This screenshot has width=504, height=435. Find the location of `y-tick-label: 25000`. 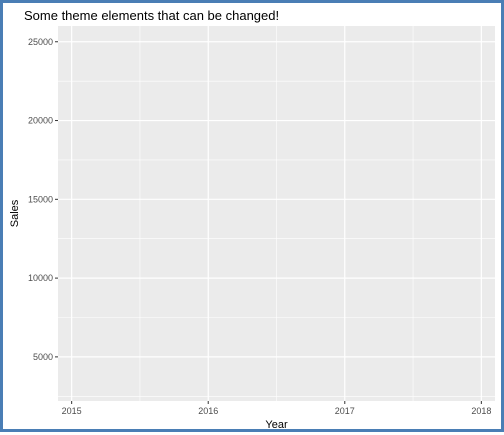

y-tick-label: 25000 is located at coordinates (40, 42).